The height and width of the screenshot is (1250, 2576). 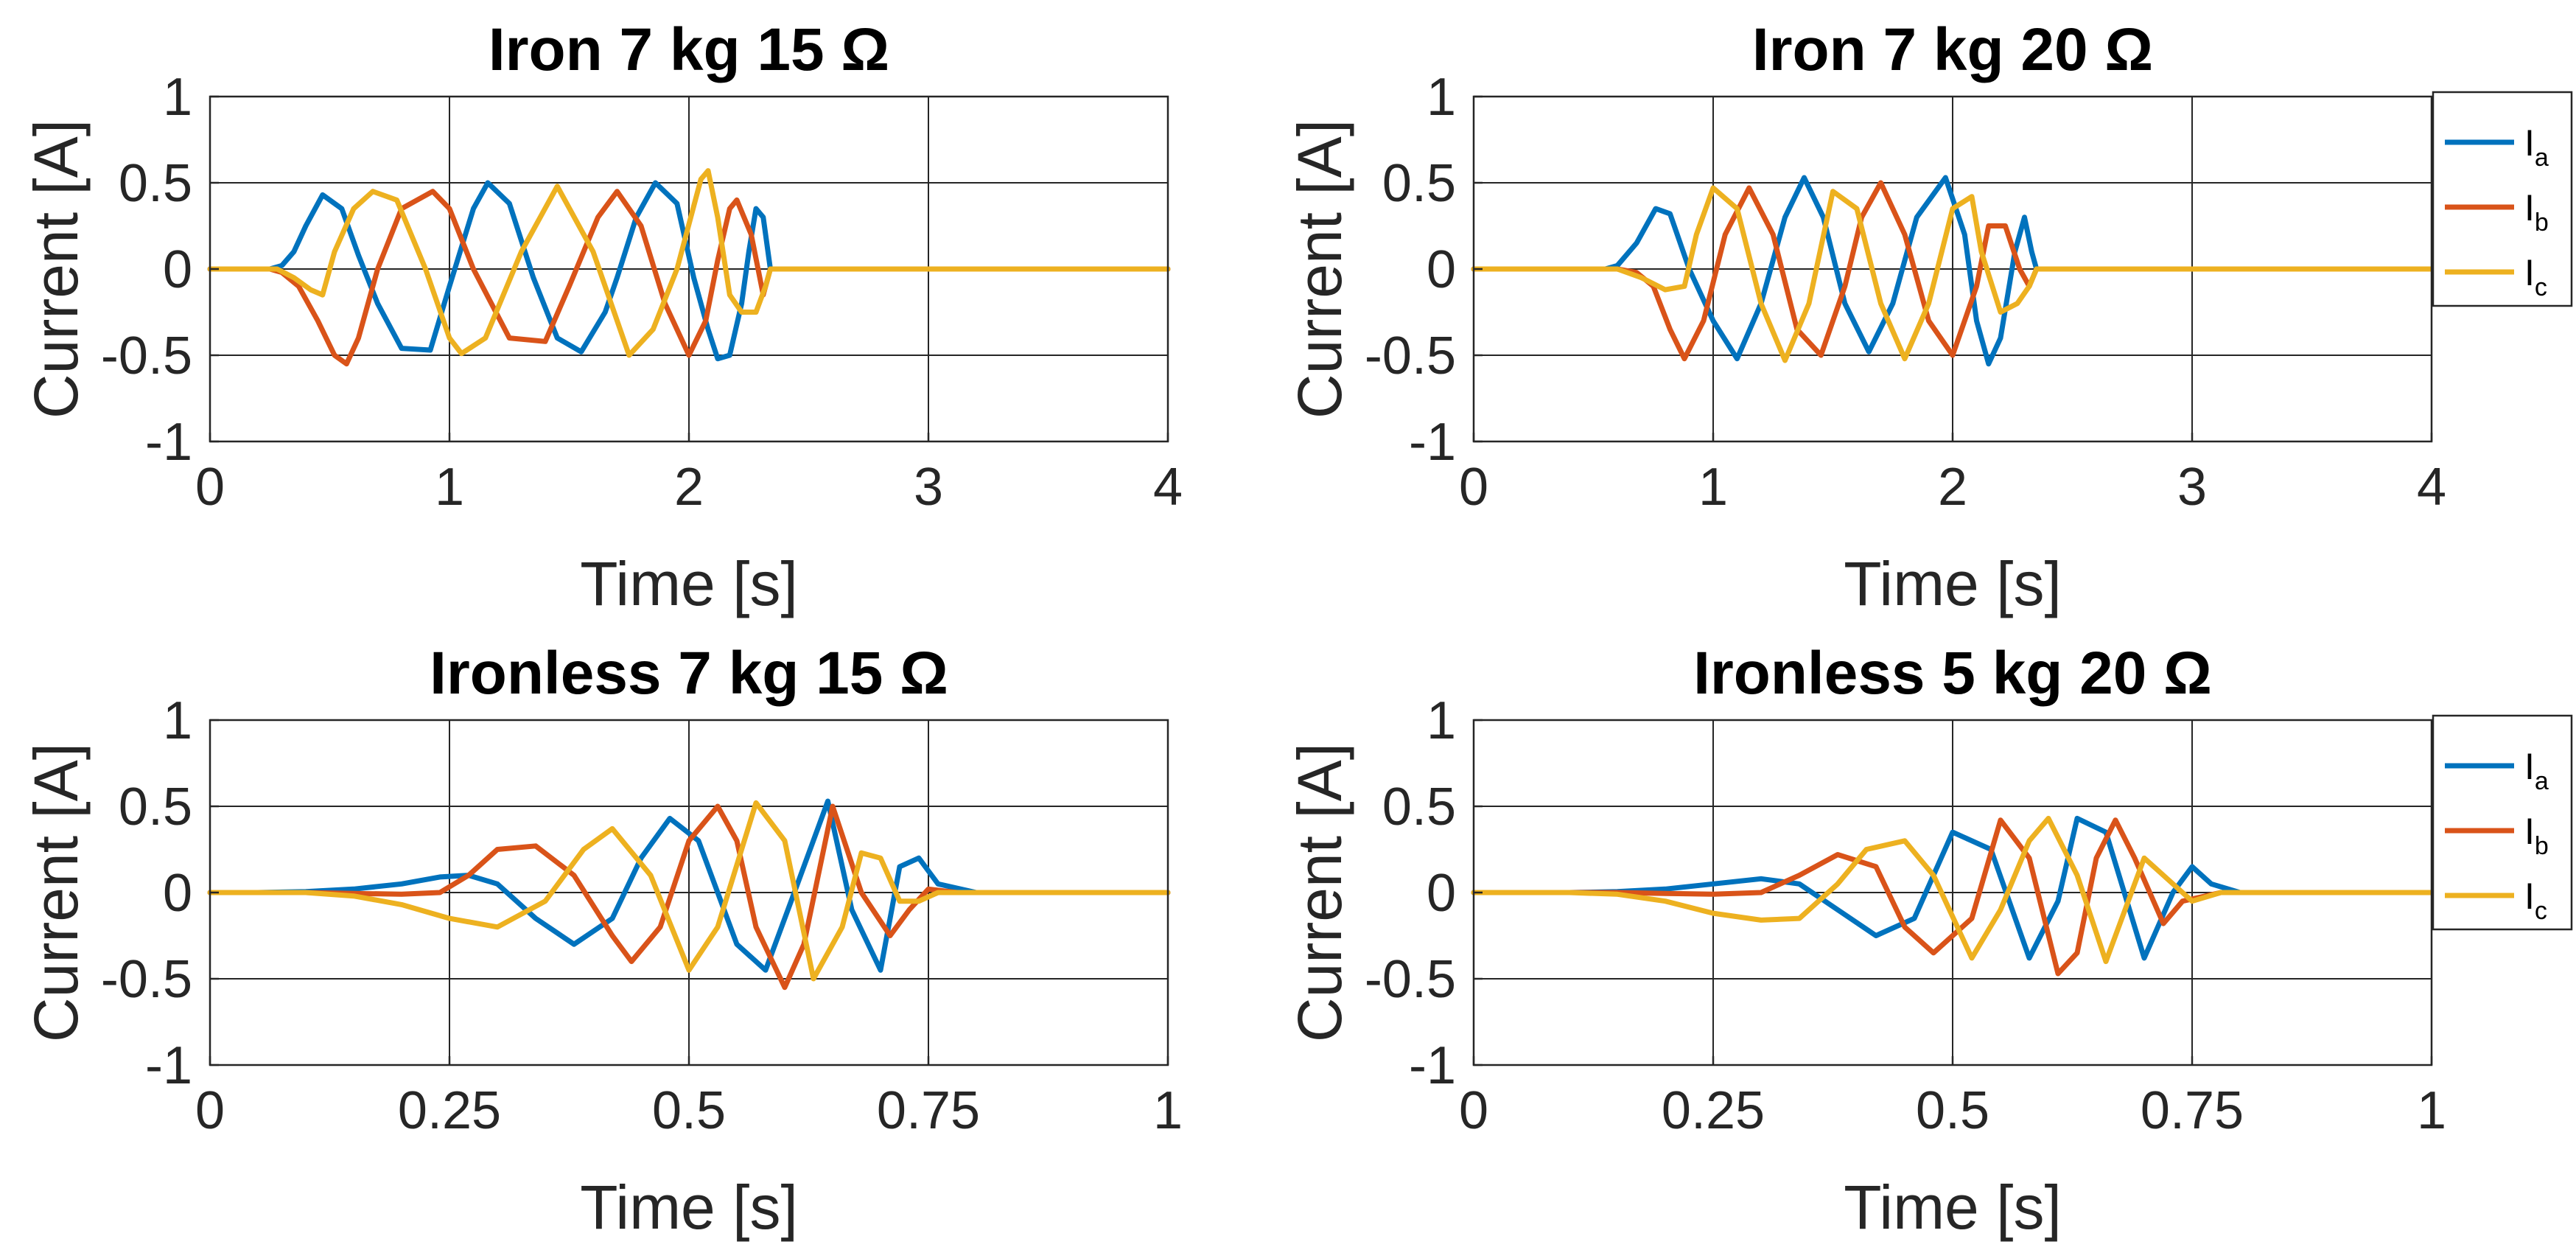 What do you see at coordinates (1953, 673) in the screenshot?
I see `chart-title: Ironless 5 kg 20 Ω` at bounding box center [1953, 673].